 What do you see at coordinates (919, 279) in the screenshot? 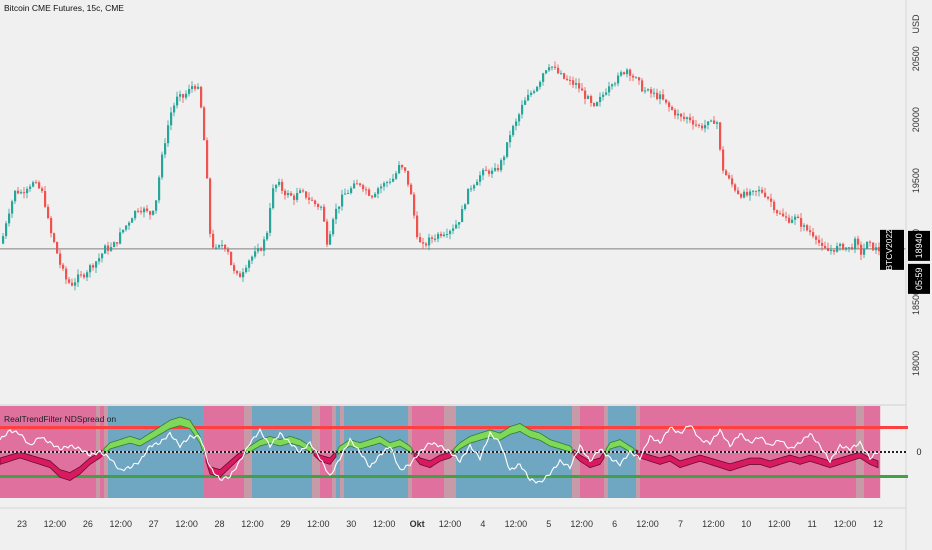
I see `countdown-tag: 05:59` at bounding box center [919, 279].